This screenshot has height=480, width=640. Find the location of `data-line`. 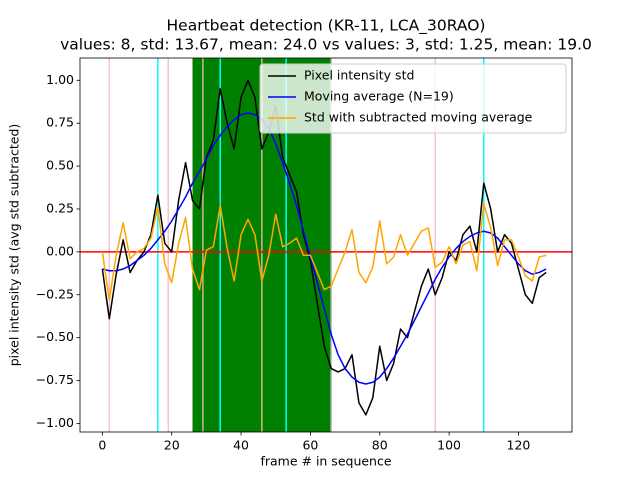

data-line is located at coordinates (324, 252).